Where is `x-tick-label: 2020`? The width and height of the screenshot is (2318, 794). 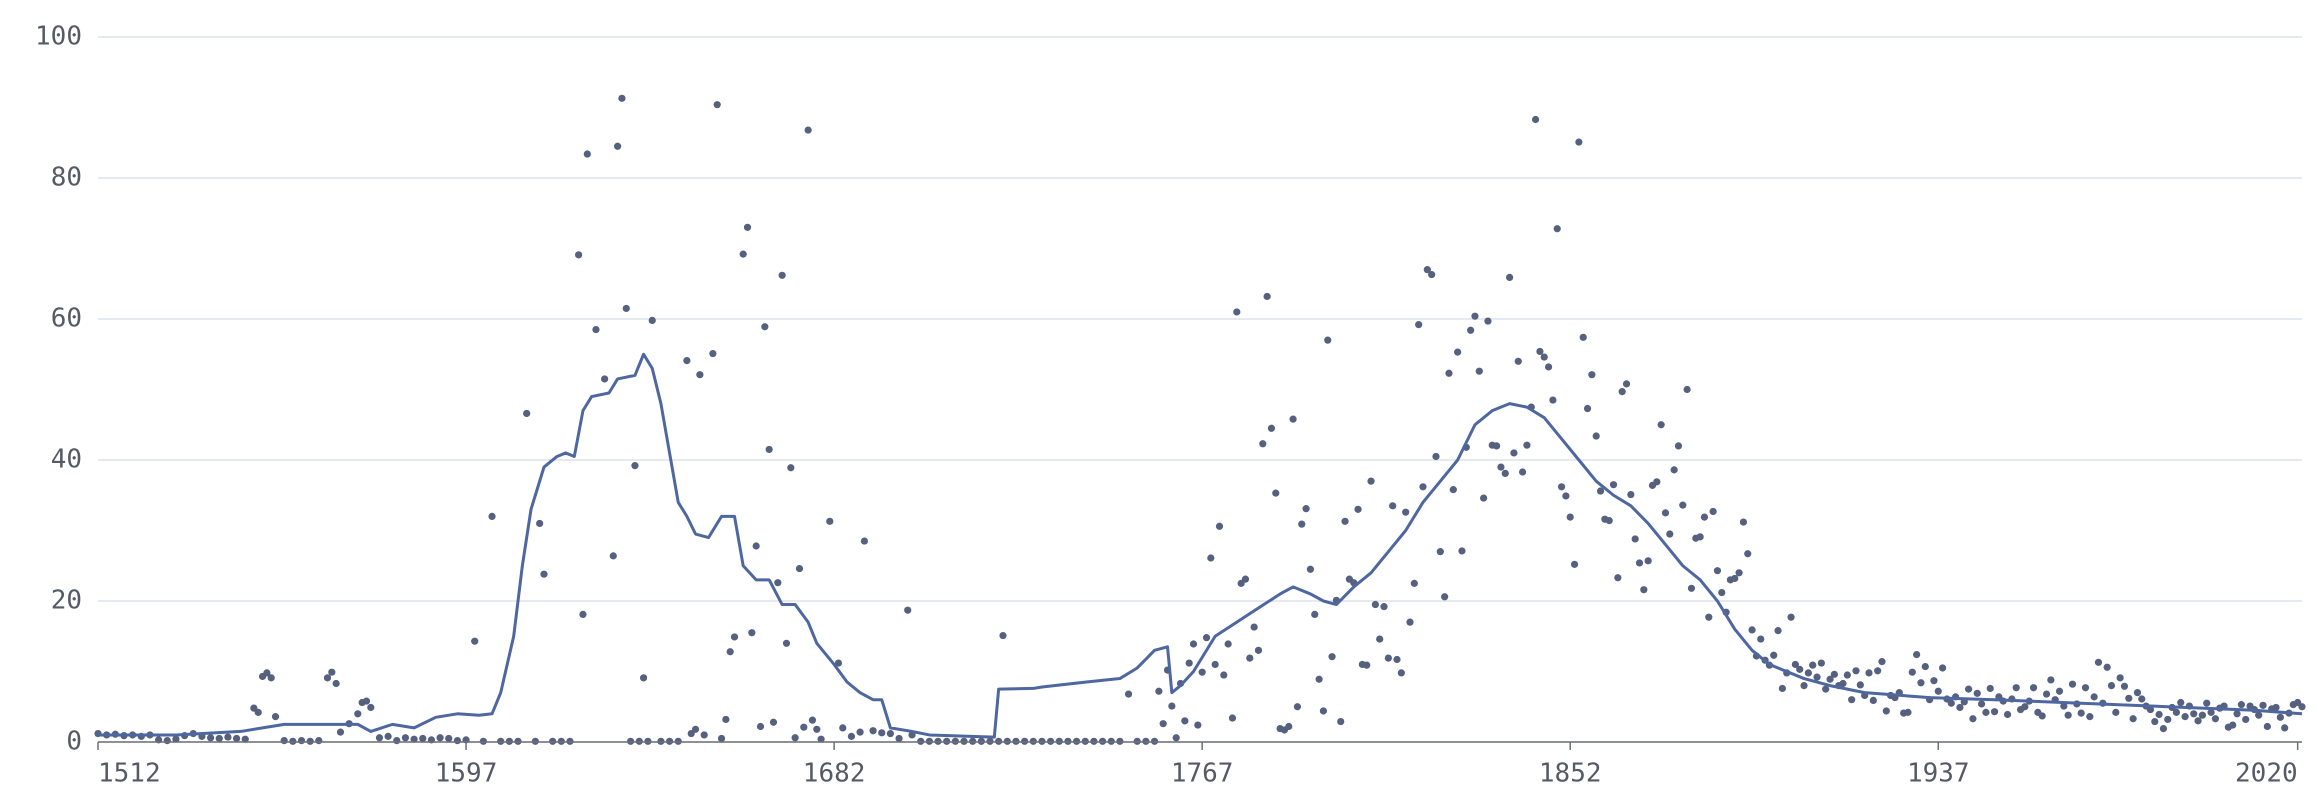
x-tick-label: 2020 is located at coordinates (2266, 774).